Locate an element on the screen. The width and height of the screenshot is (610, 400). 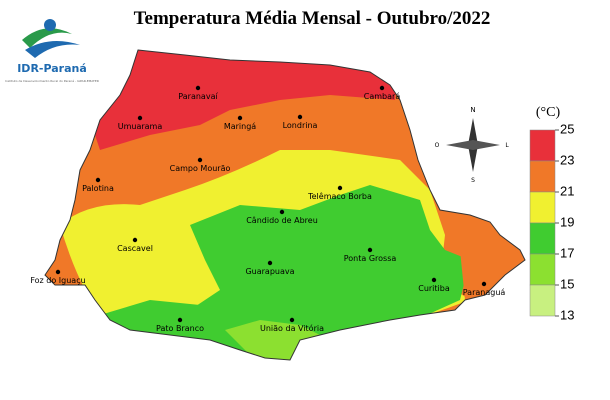
legend: 25 23 21 19 17 15 13 is located at coordinates (551, 221).